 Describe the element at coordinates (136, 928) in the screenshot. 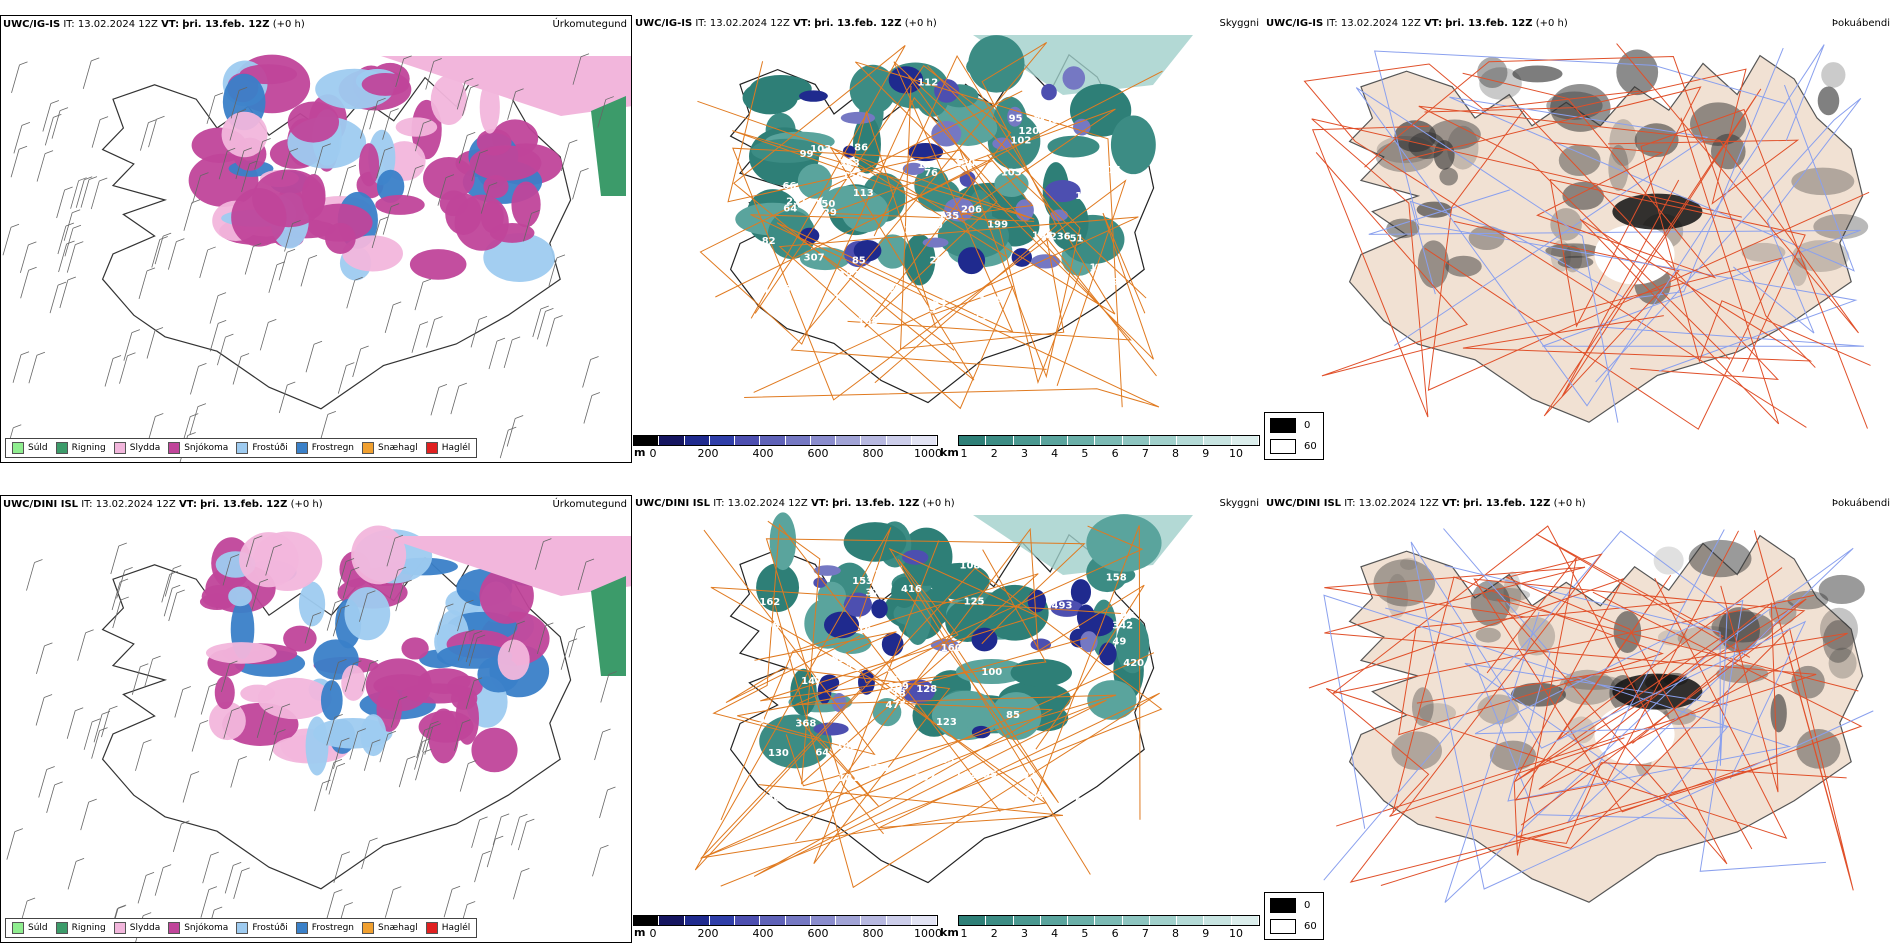

I see `legend-item-2: Slydda` at that location.